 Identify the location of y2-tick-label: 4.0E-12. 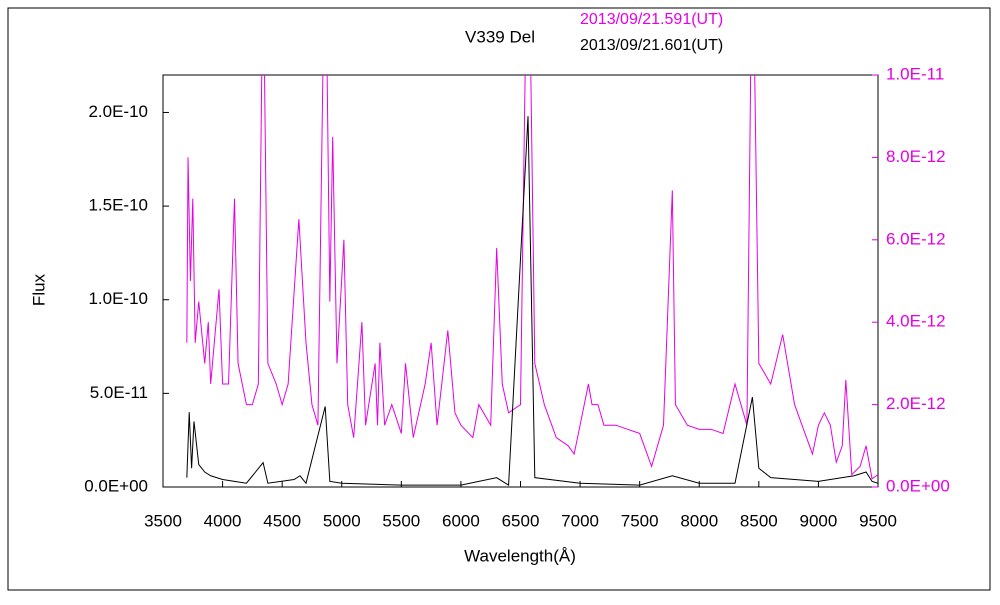
(916, 321).